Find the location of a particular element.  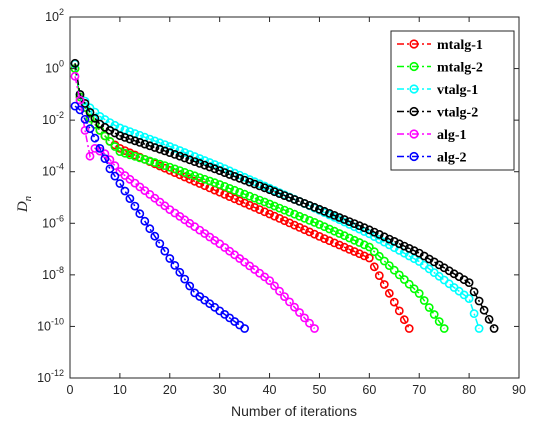

x-tick-label: 10 is located at coordinates (120, 390).